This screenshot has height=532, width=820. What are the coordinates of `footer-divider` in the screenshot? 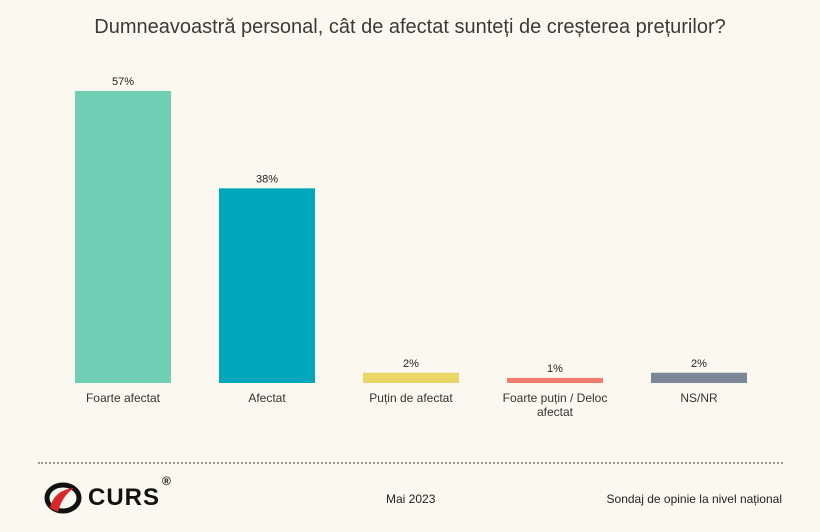 It's located at (410, 463).